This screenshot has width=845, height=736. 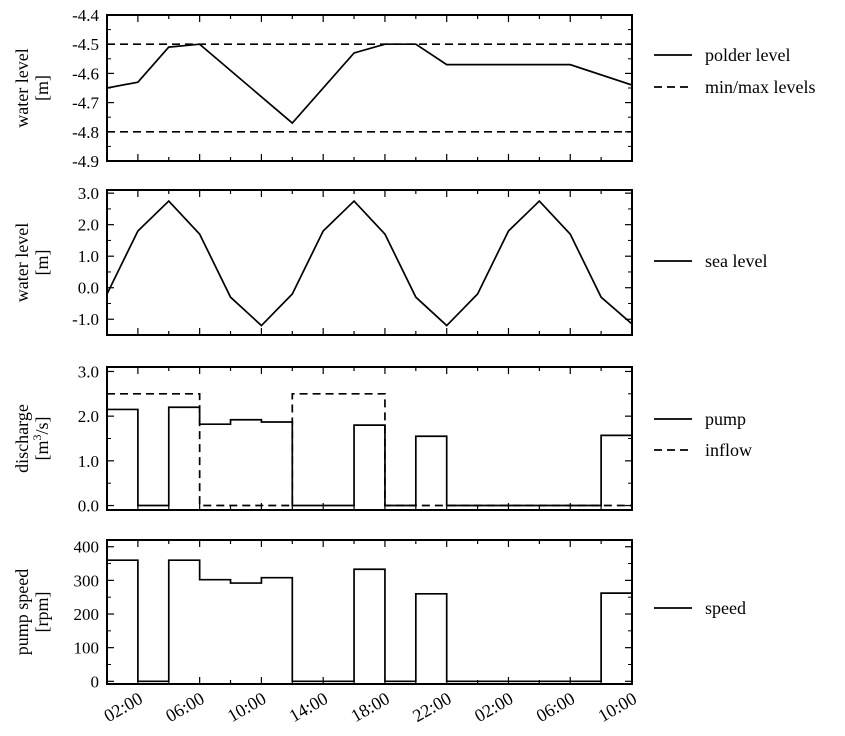 What do you see at coordinates (432, 707) in the screenshot?
I see `x-tick-label: 22:00` at bounding box center [432, 707].